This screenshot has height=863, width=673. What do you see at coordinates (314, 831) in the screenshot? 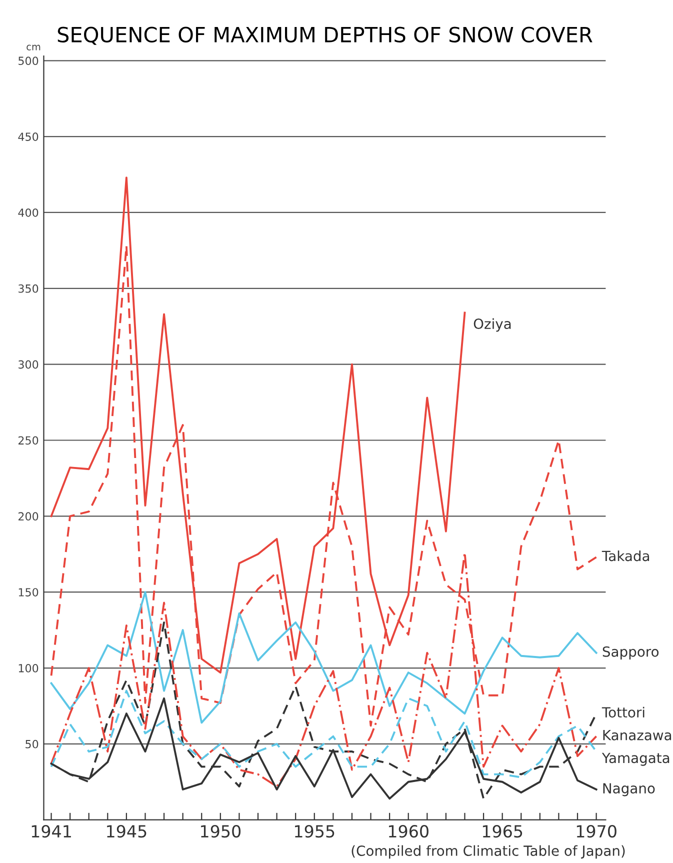
I see `x-tick-label: 1955` at bounding box center [314, 831].